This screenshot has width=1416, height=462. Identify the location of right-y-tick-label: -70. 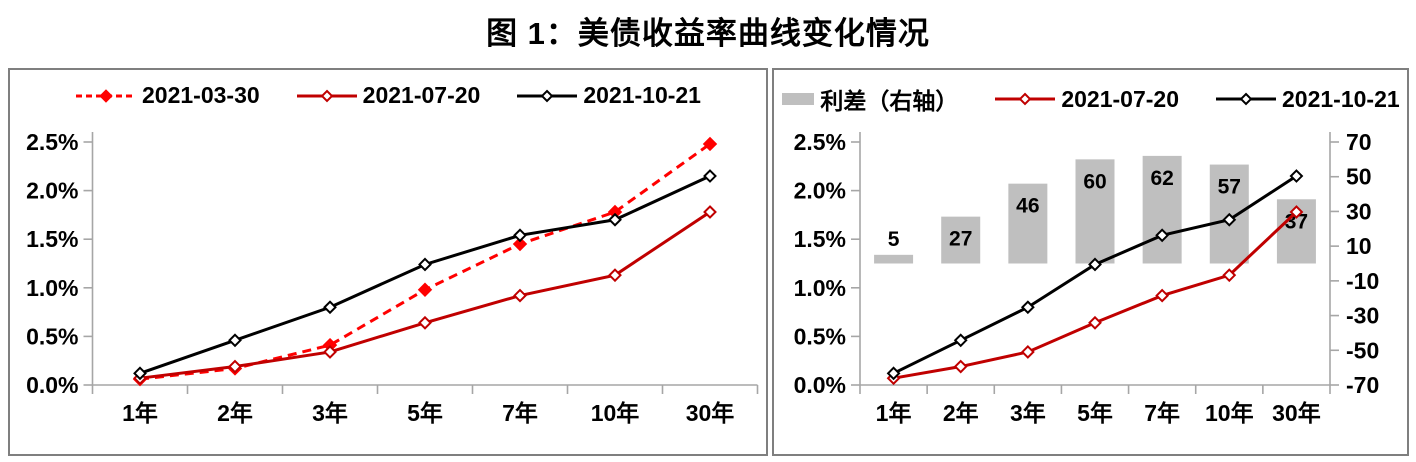
(1362, 385).